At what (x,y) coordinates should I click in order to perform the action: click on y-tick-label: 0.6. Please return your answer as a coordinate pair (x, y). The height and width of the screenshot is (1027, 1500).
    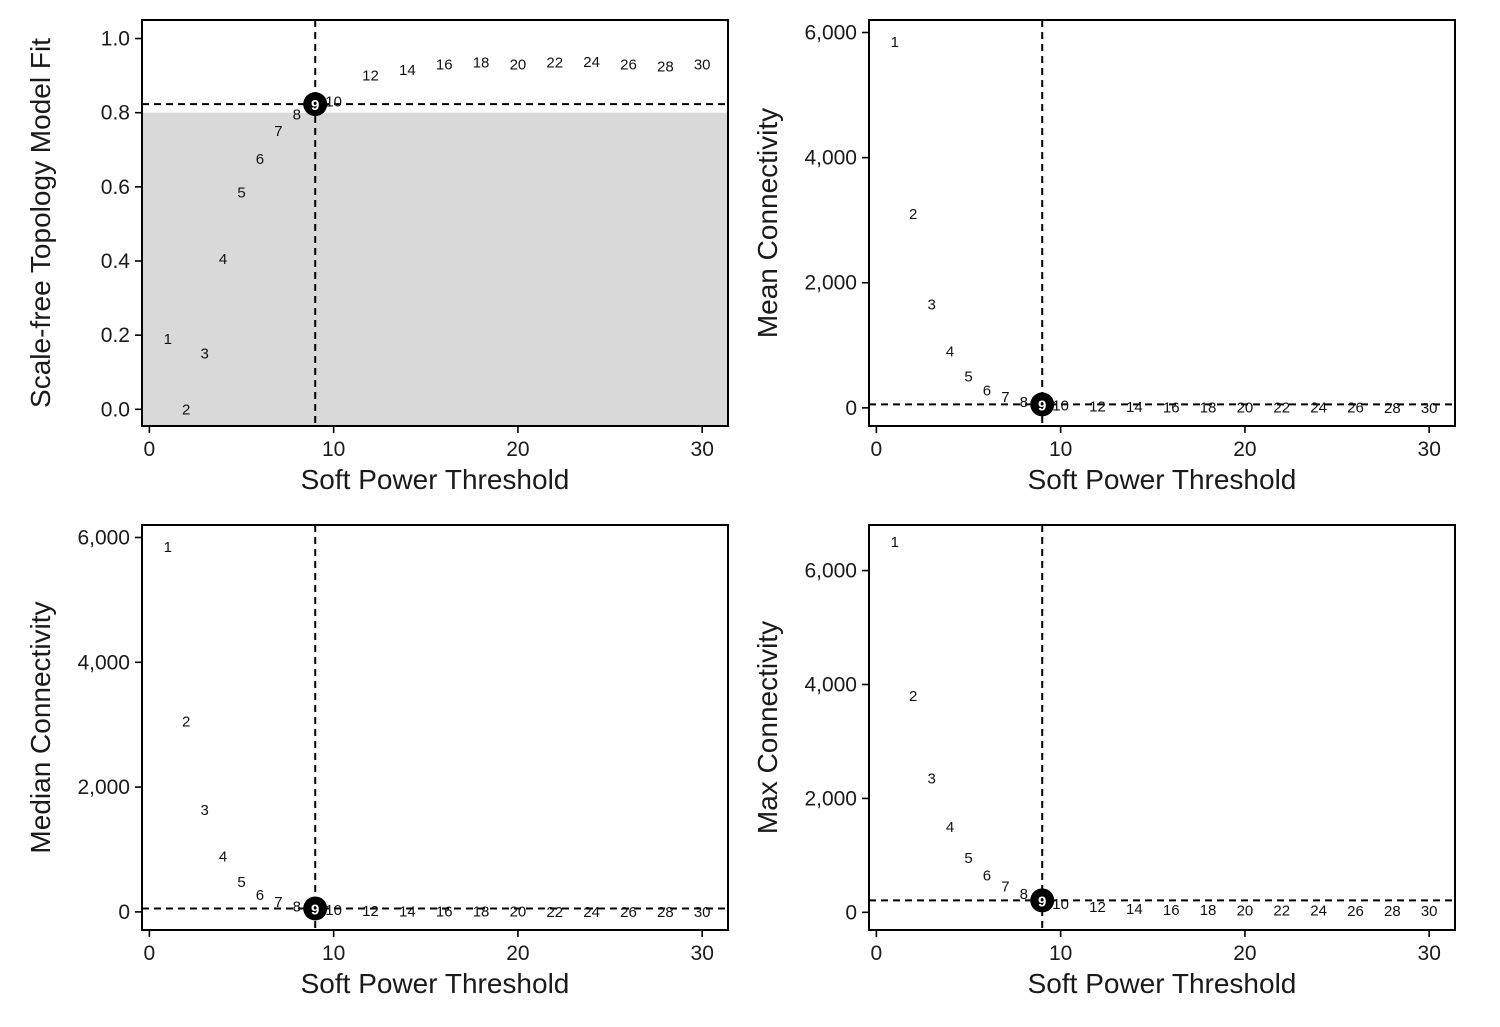
    Looking at the image, I should click on (115, 187).